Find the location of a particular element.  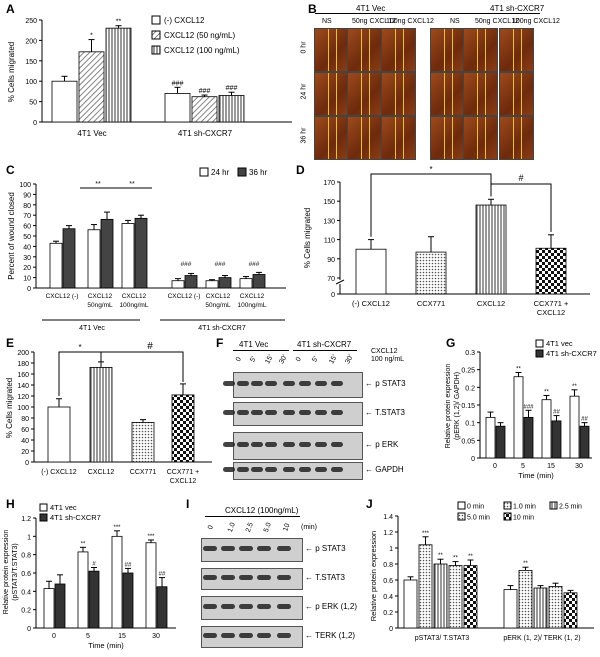

b-group-vec: 4T1 Vec is located at coordinates (371, 8).